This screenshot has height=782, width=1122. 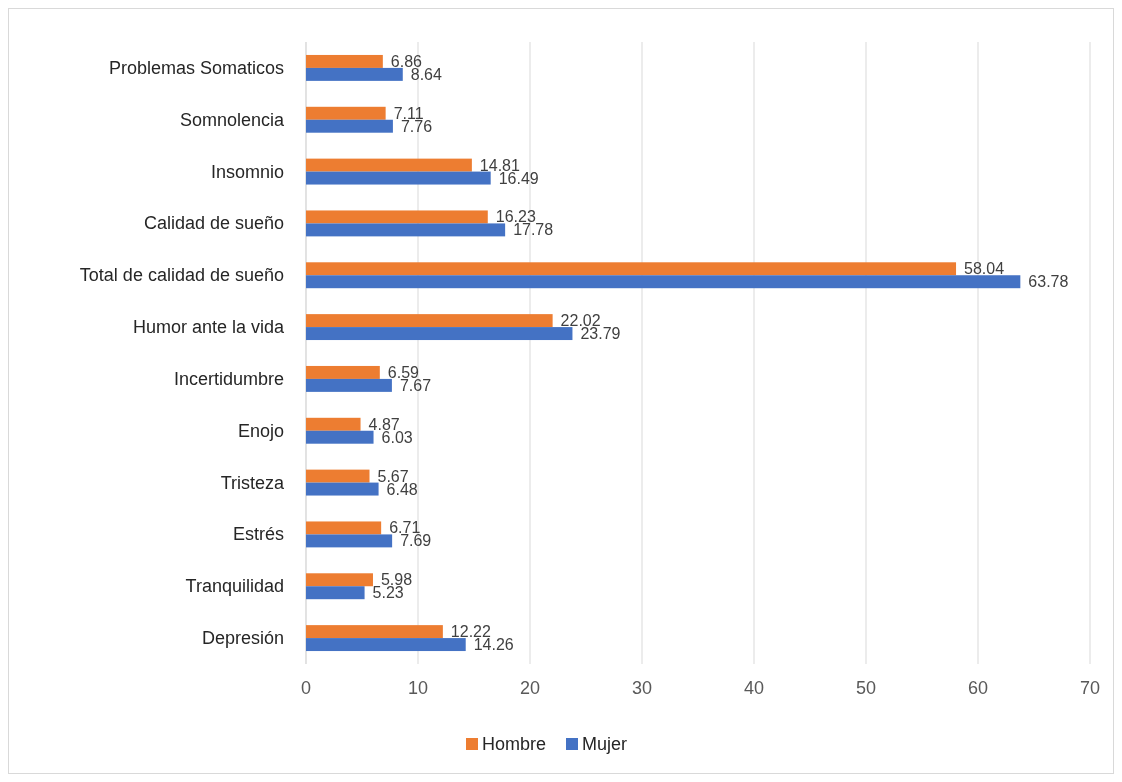 I want to click on y-tick-label: Somnolencia, so click(x=232, y=119).